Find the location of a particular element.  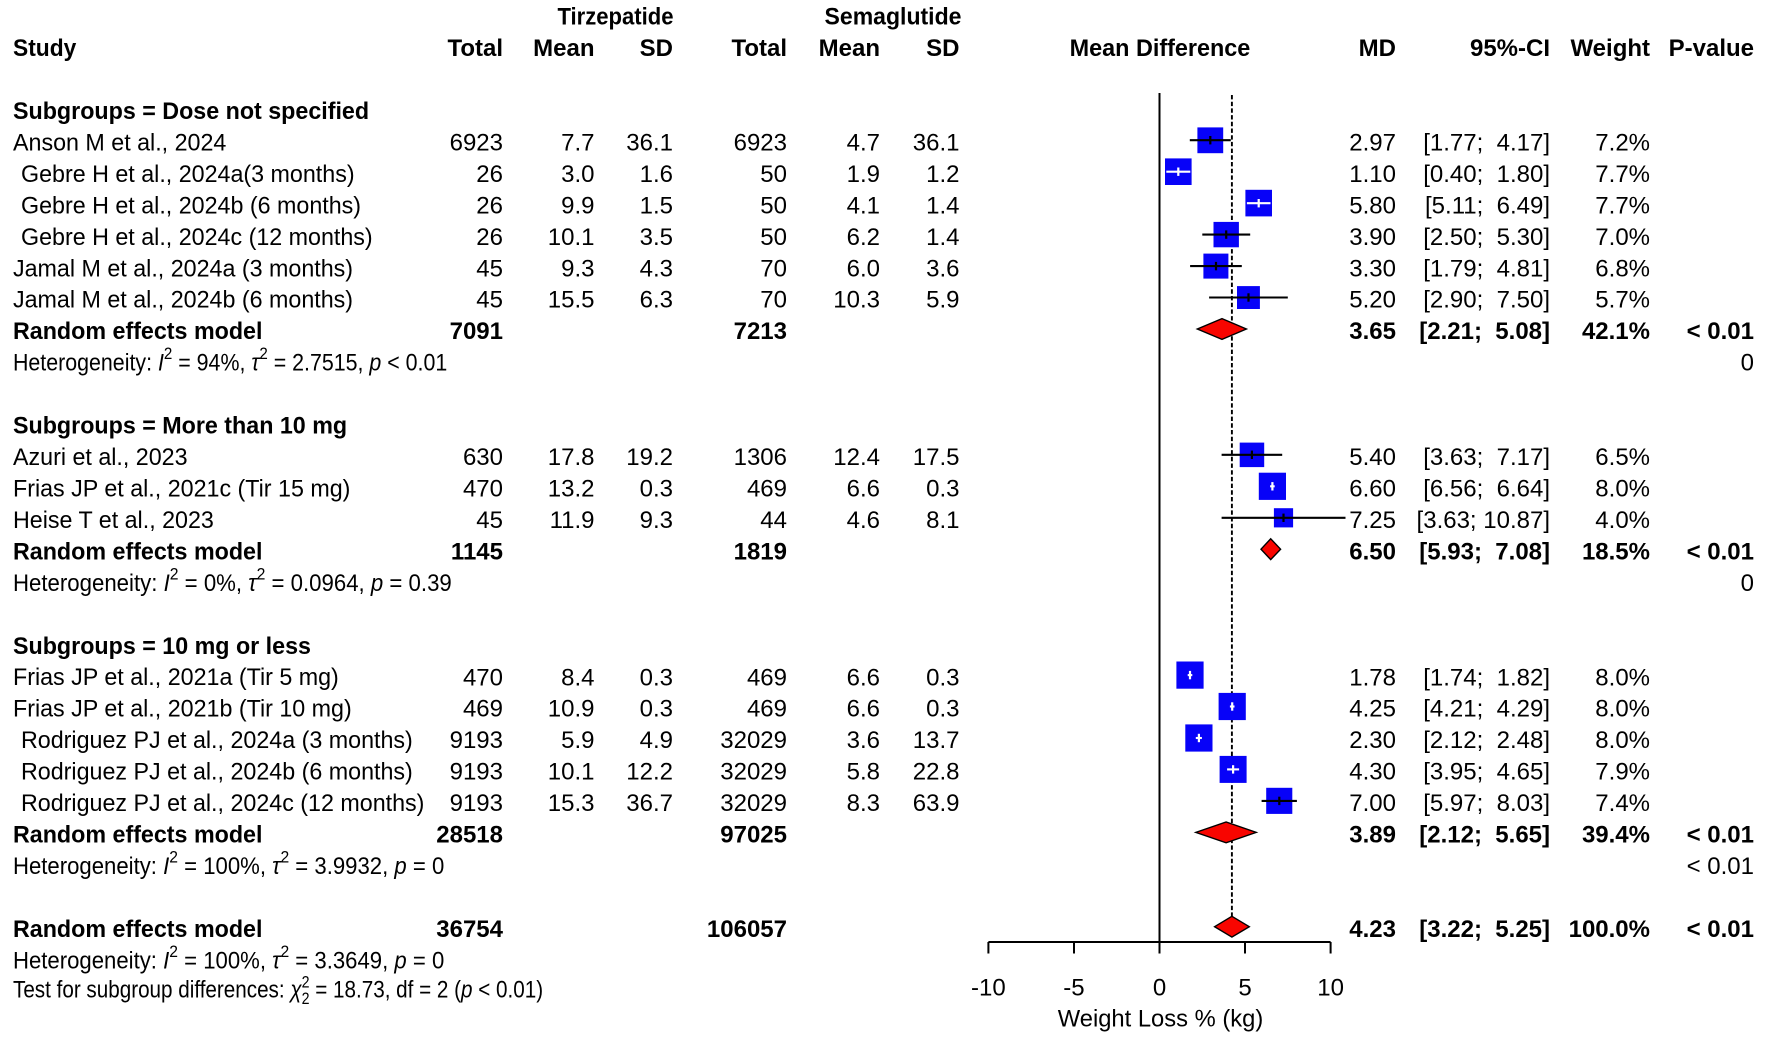

svg-text: 469 is located at coordinates (483, 709).